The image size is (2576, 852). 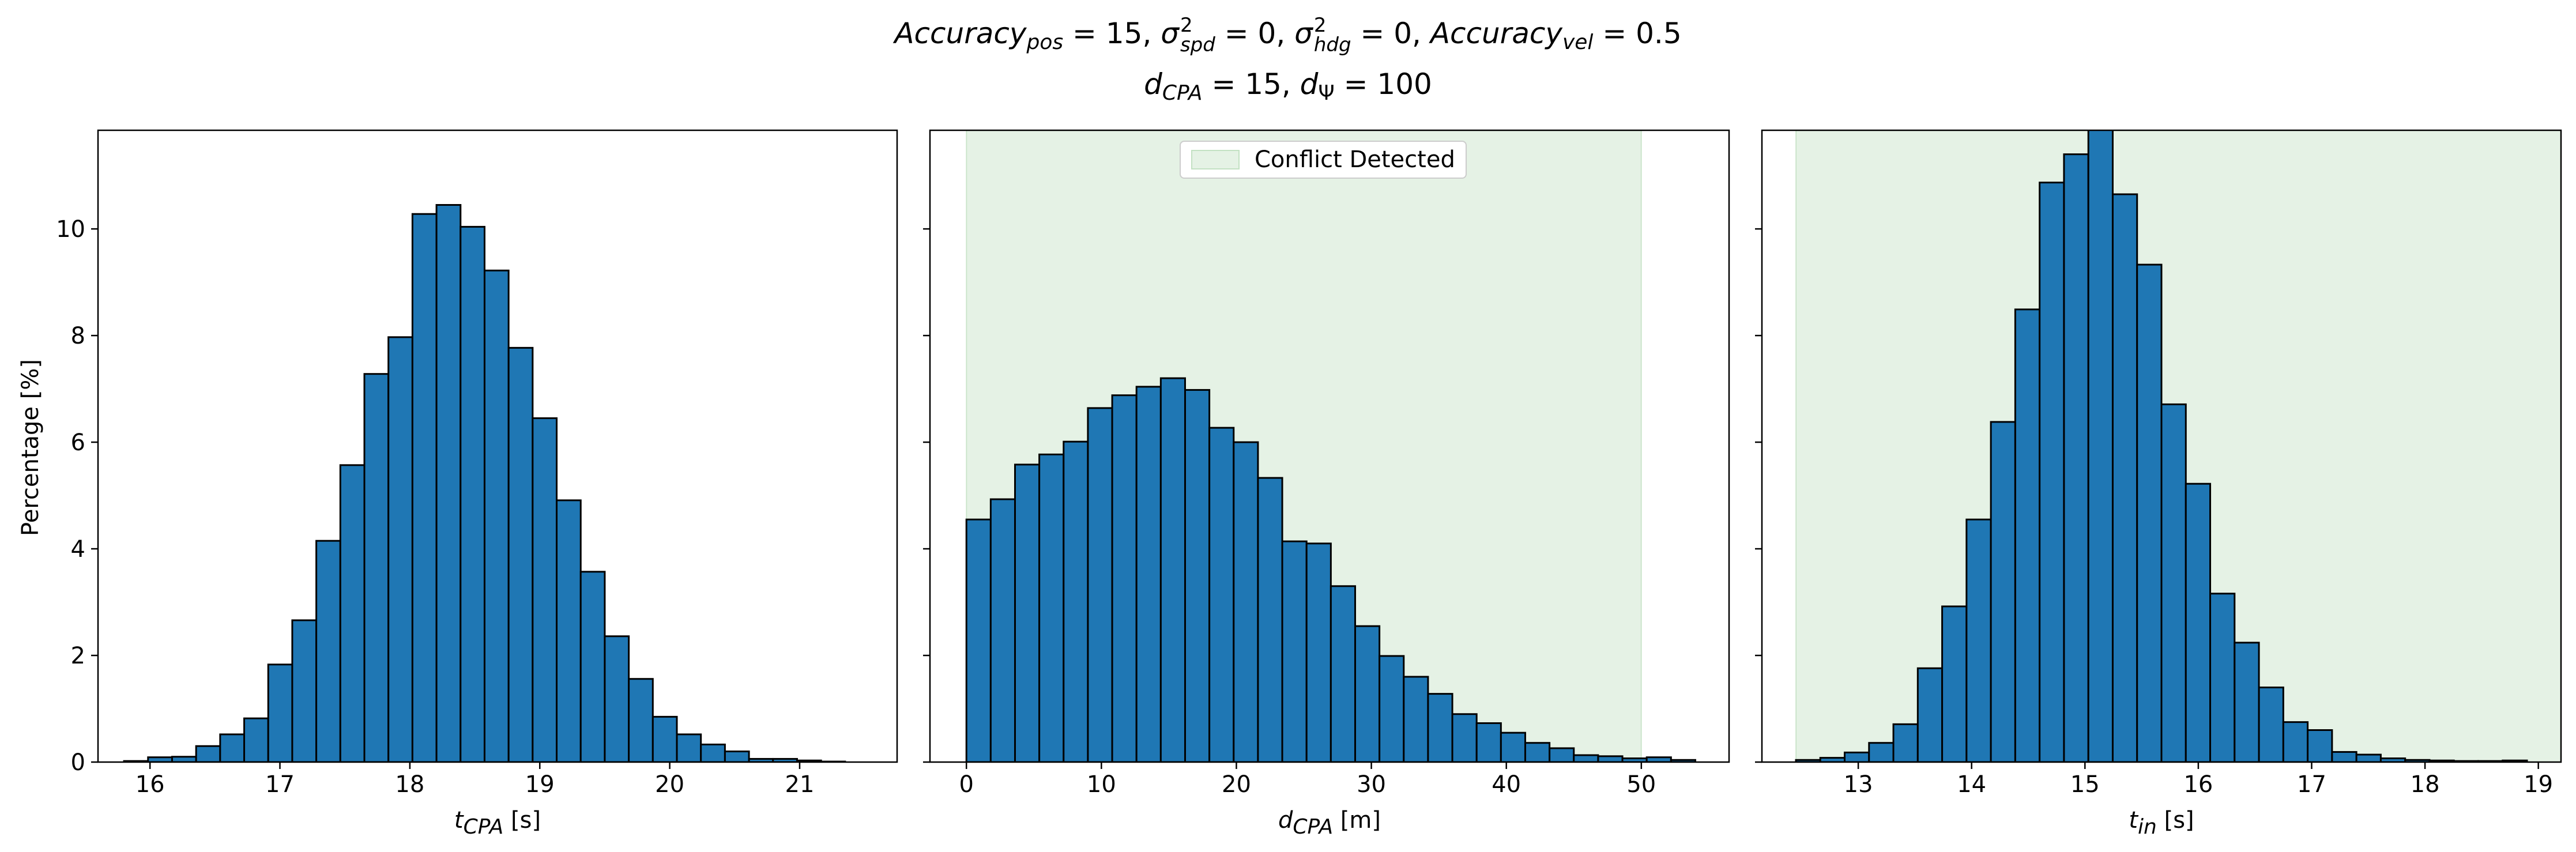 I want to click on x-tick-label: 21, so click(x=800, y=784).